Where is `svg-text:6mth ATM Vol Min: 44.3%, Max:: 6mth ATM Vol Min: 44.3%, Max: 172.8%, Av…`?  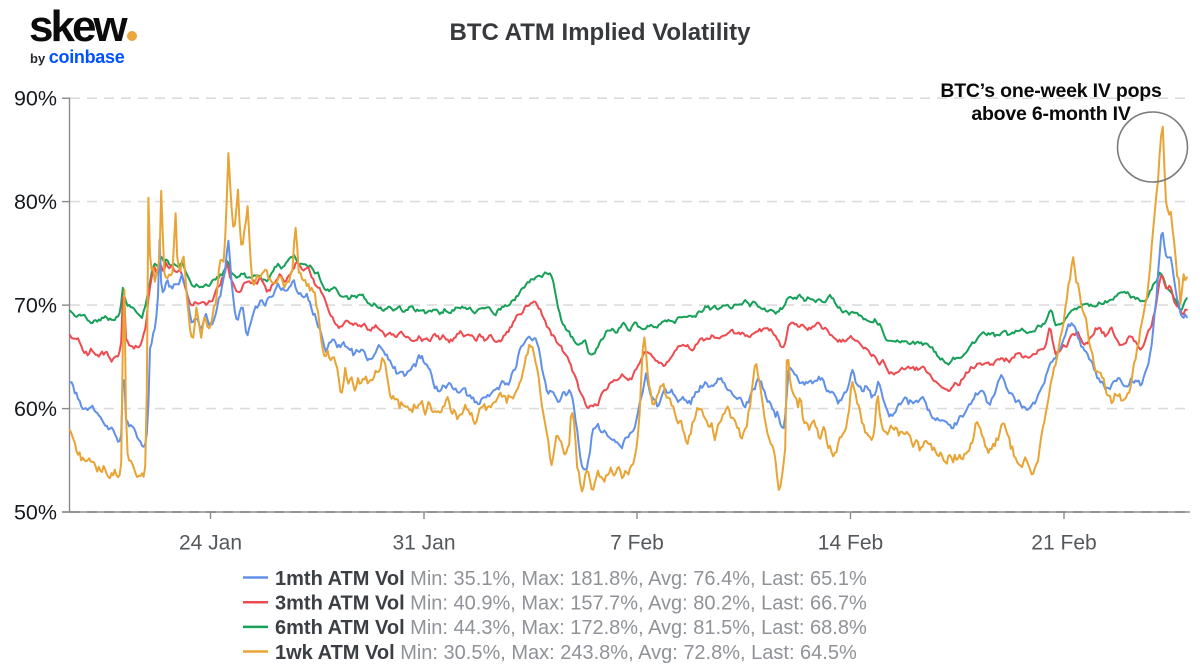
svg-text:6mth ATM Vol Min: 44.3%, Max:: 6mth ATM Vol Min: 44.3%, Max: 172.8%, Av… is located at coordinates (571, 628).